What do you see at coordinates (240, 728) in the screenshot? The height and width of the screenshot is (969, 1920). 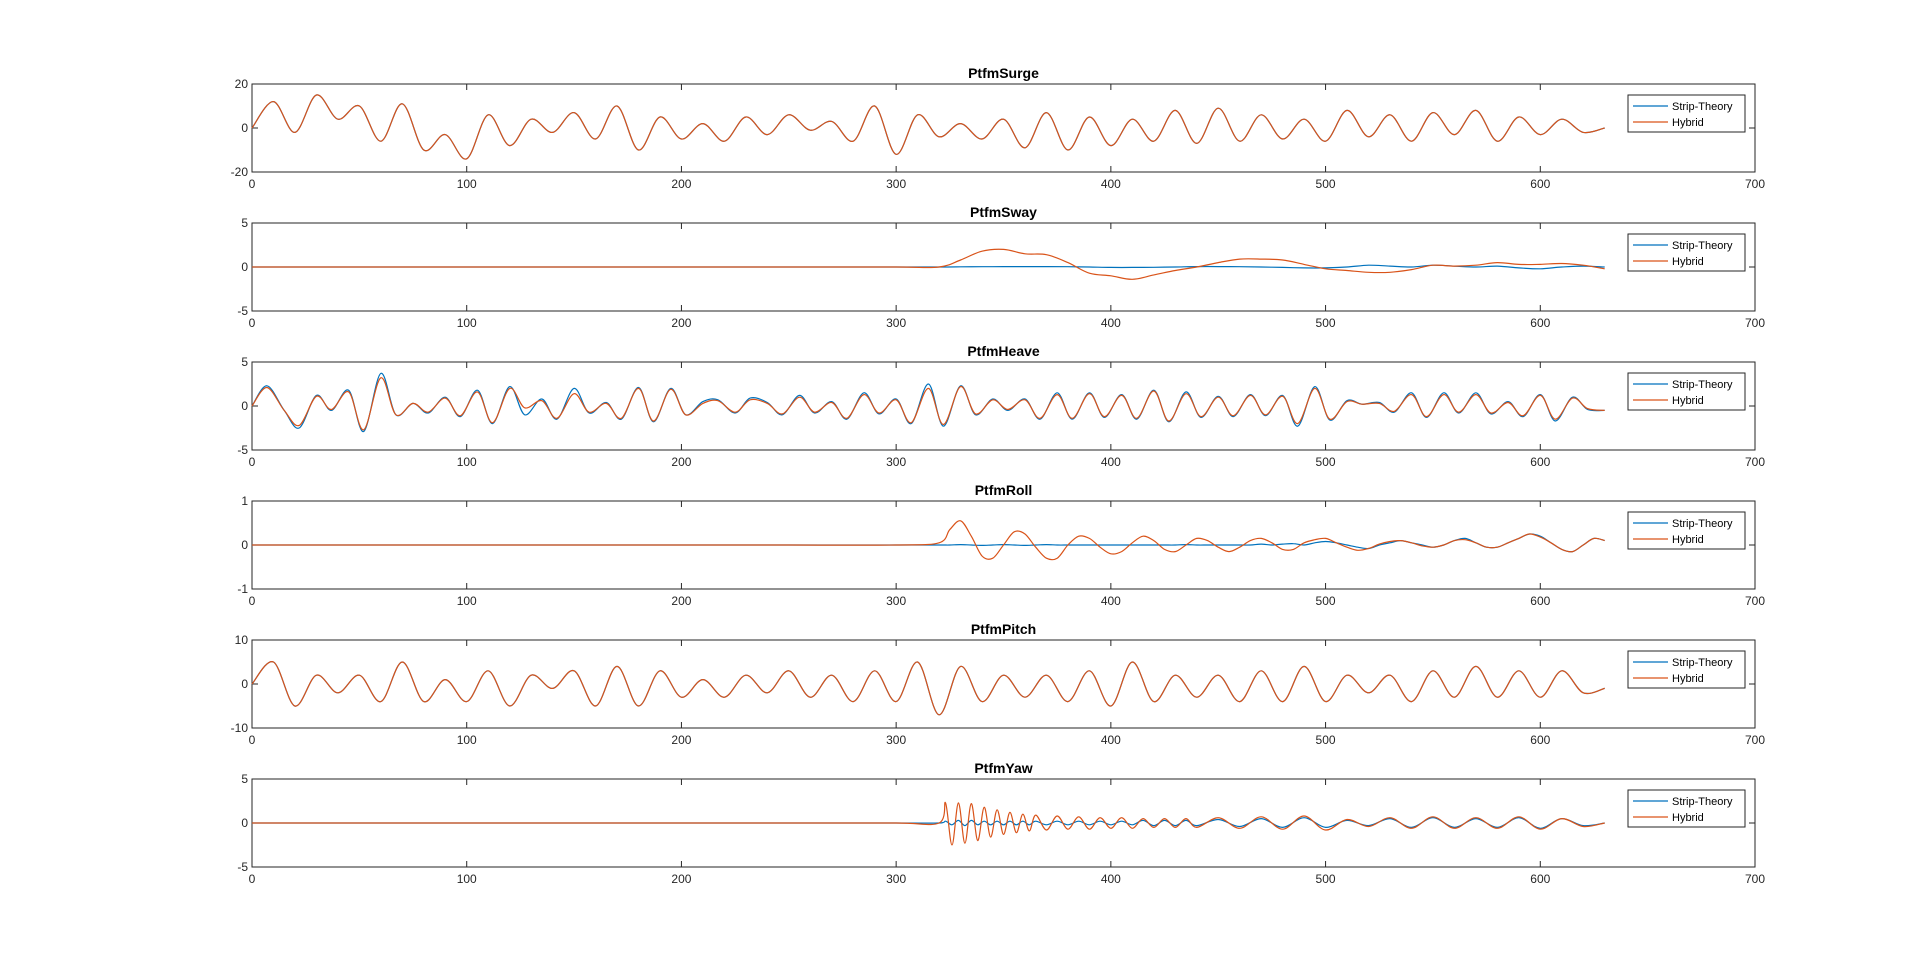 I see `y-tick-label: -10` at bounding box center [240, 728].